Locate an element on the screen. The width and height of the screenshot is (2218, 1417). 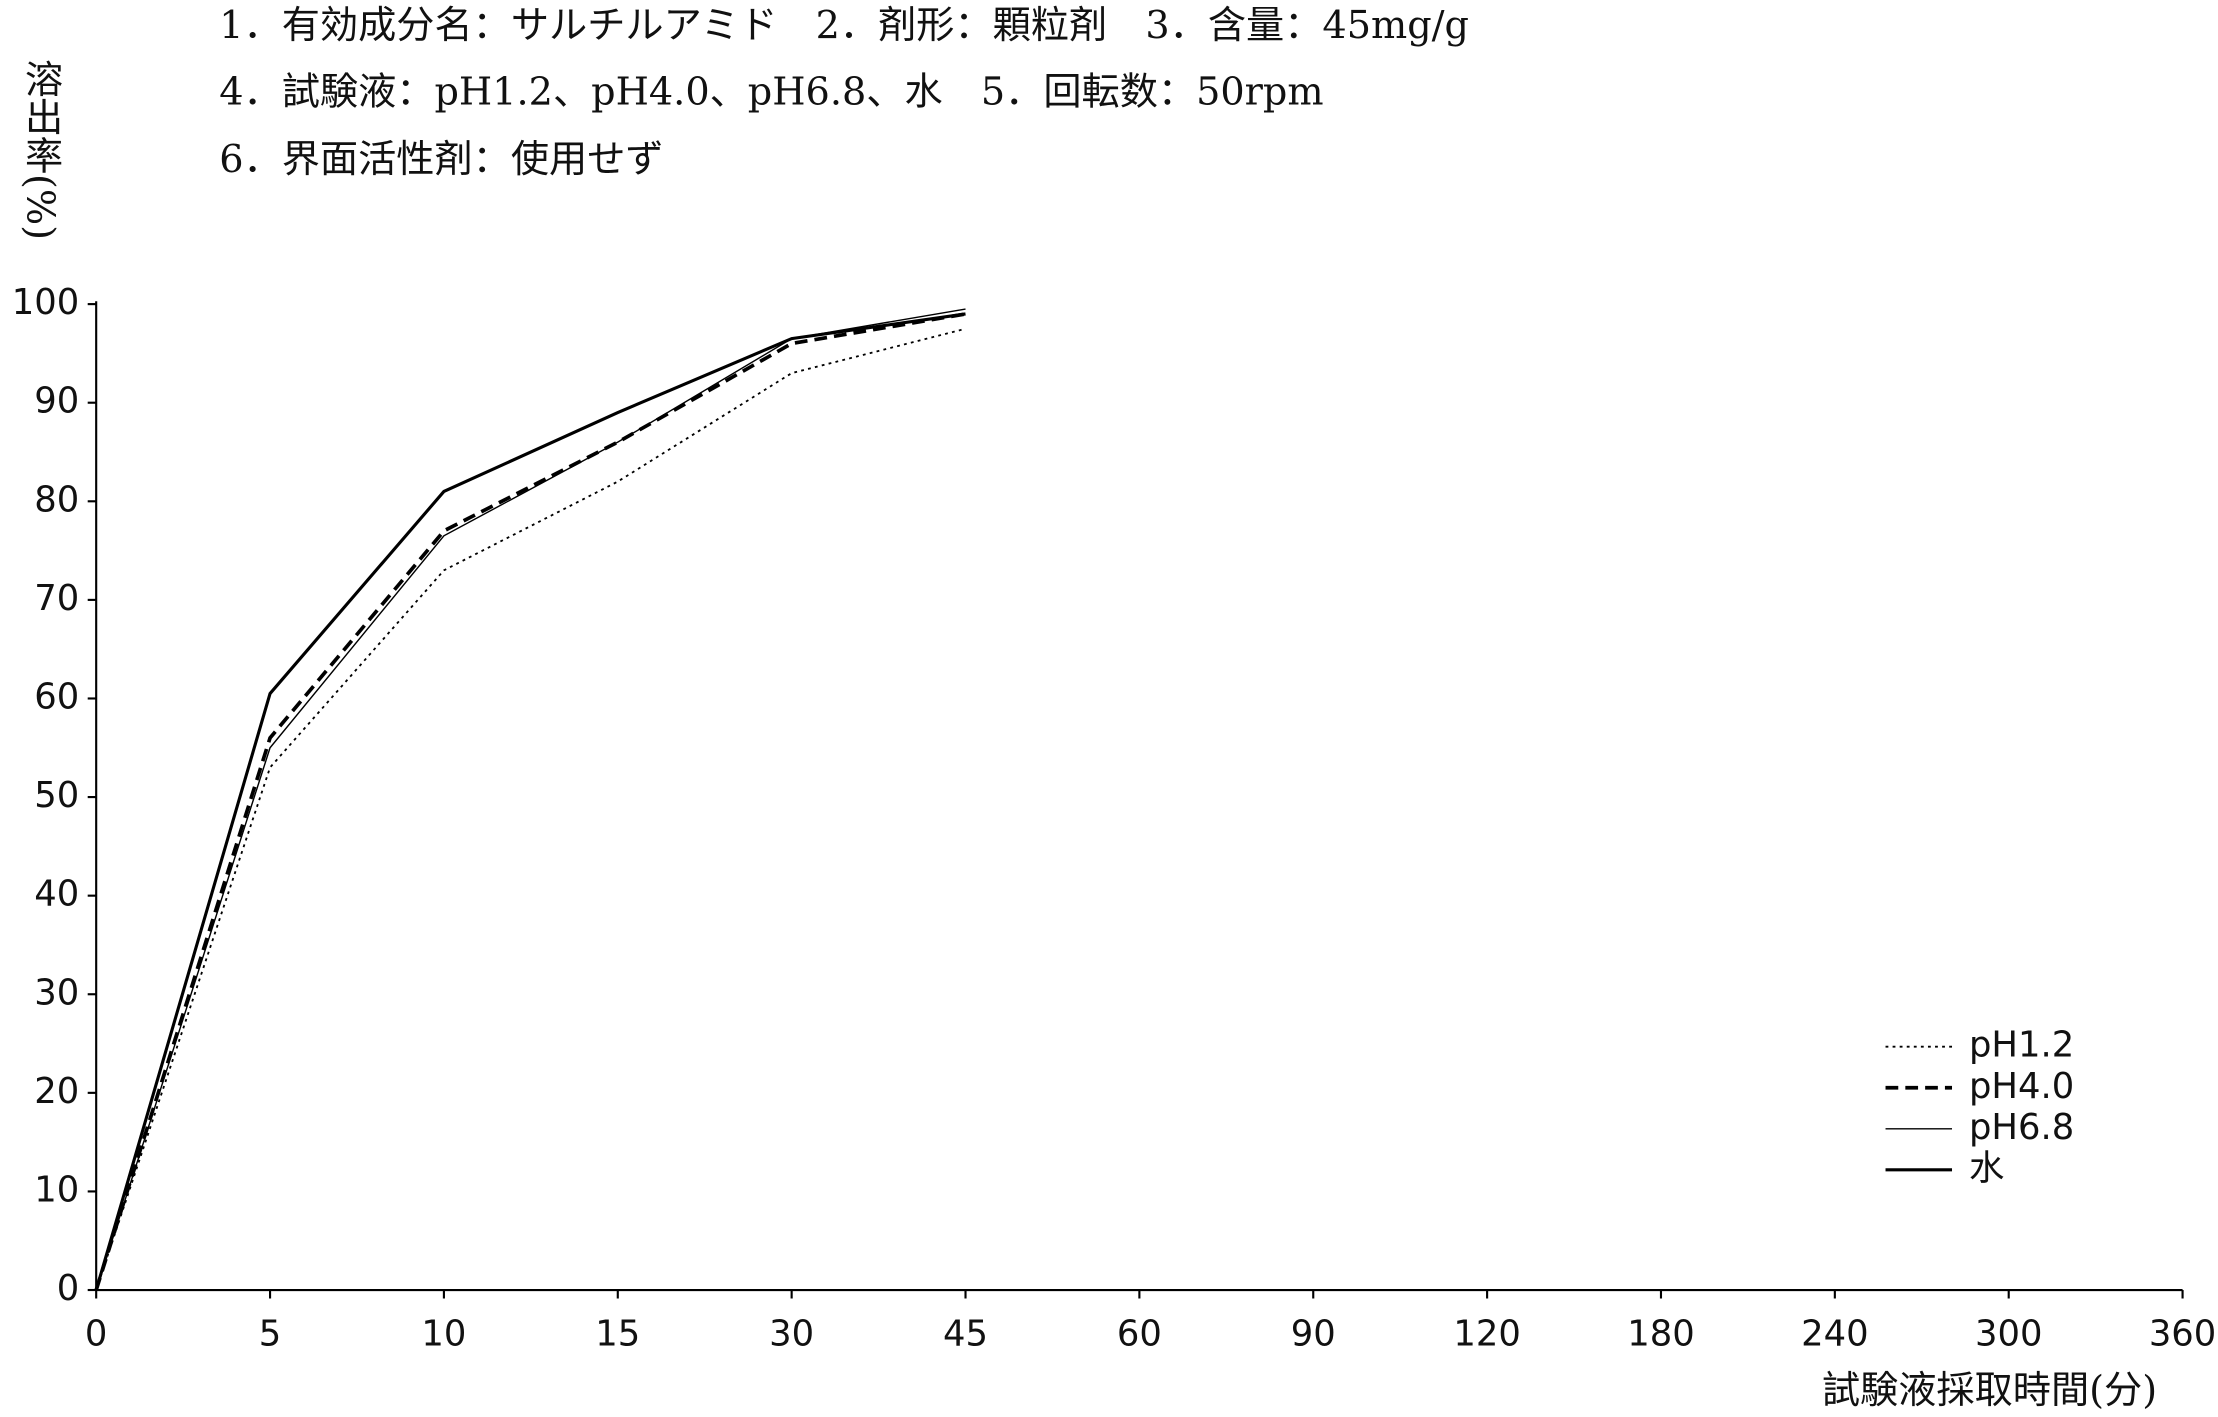
title-line: 1．有効成分名：サルチルアミド 2．剤形：顆粒剤 3．含量：45mg/g is located at coordinates (844, 26).